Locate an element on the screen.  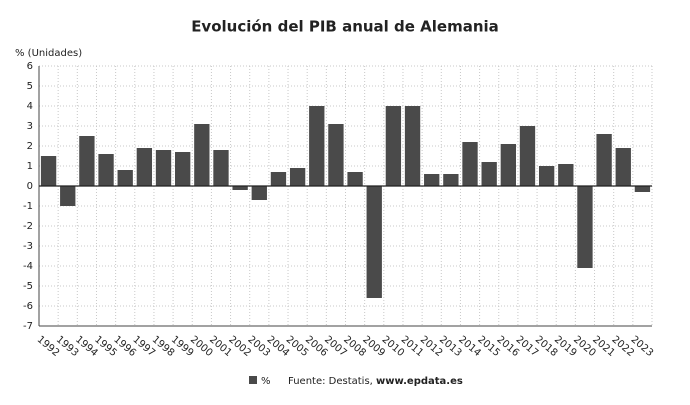
y-tick-label: -5 is located at coordinates (28, 286).